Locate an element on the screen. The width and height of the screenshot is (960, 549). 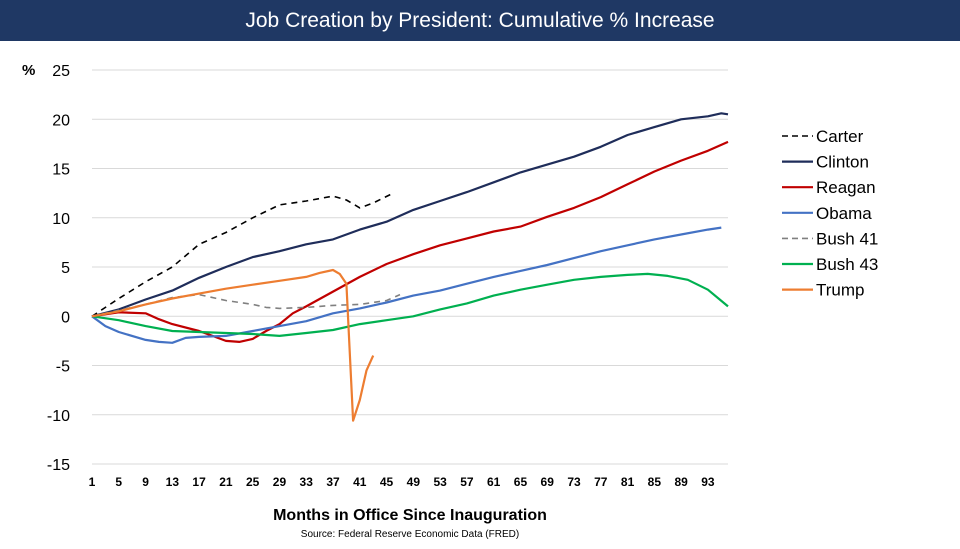
legend-label: Bush 43 is located at coordinates (847, 264).